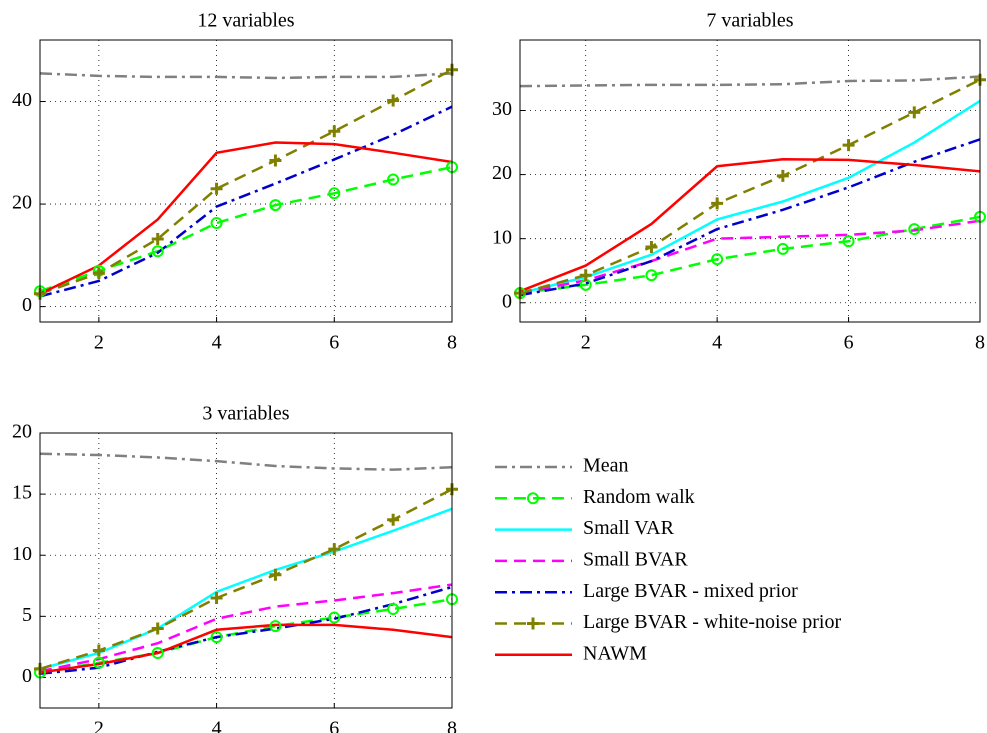  I want to click on chart-title: 7 variables, so click(749, 21).